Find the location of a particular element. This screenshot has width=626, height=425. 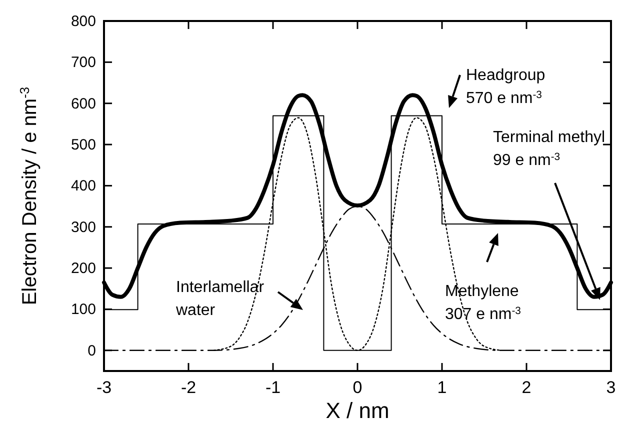

y-tick-label: 800 is located at coordinates (83, 21).